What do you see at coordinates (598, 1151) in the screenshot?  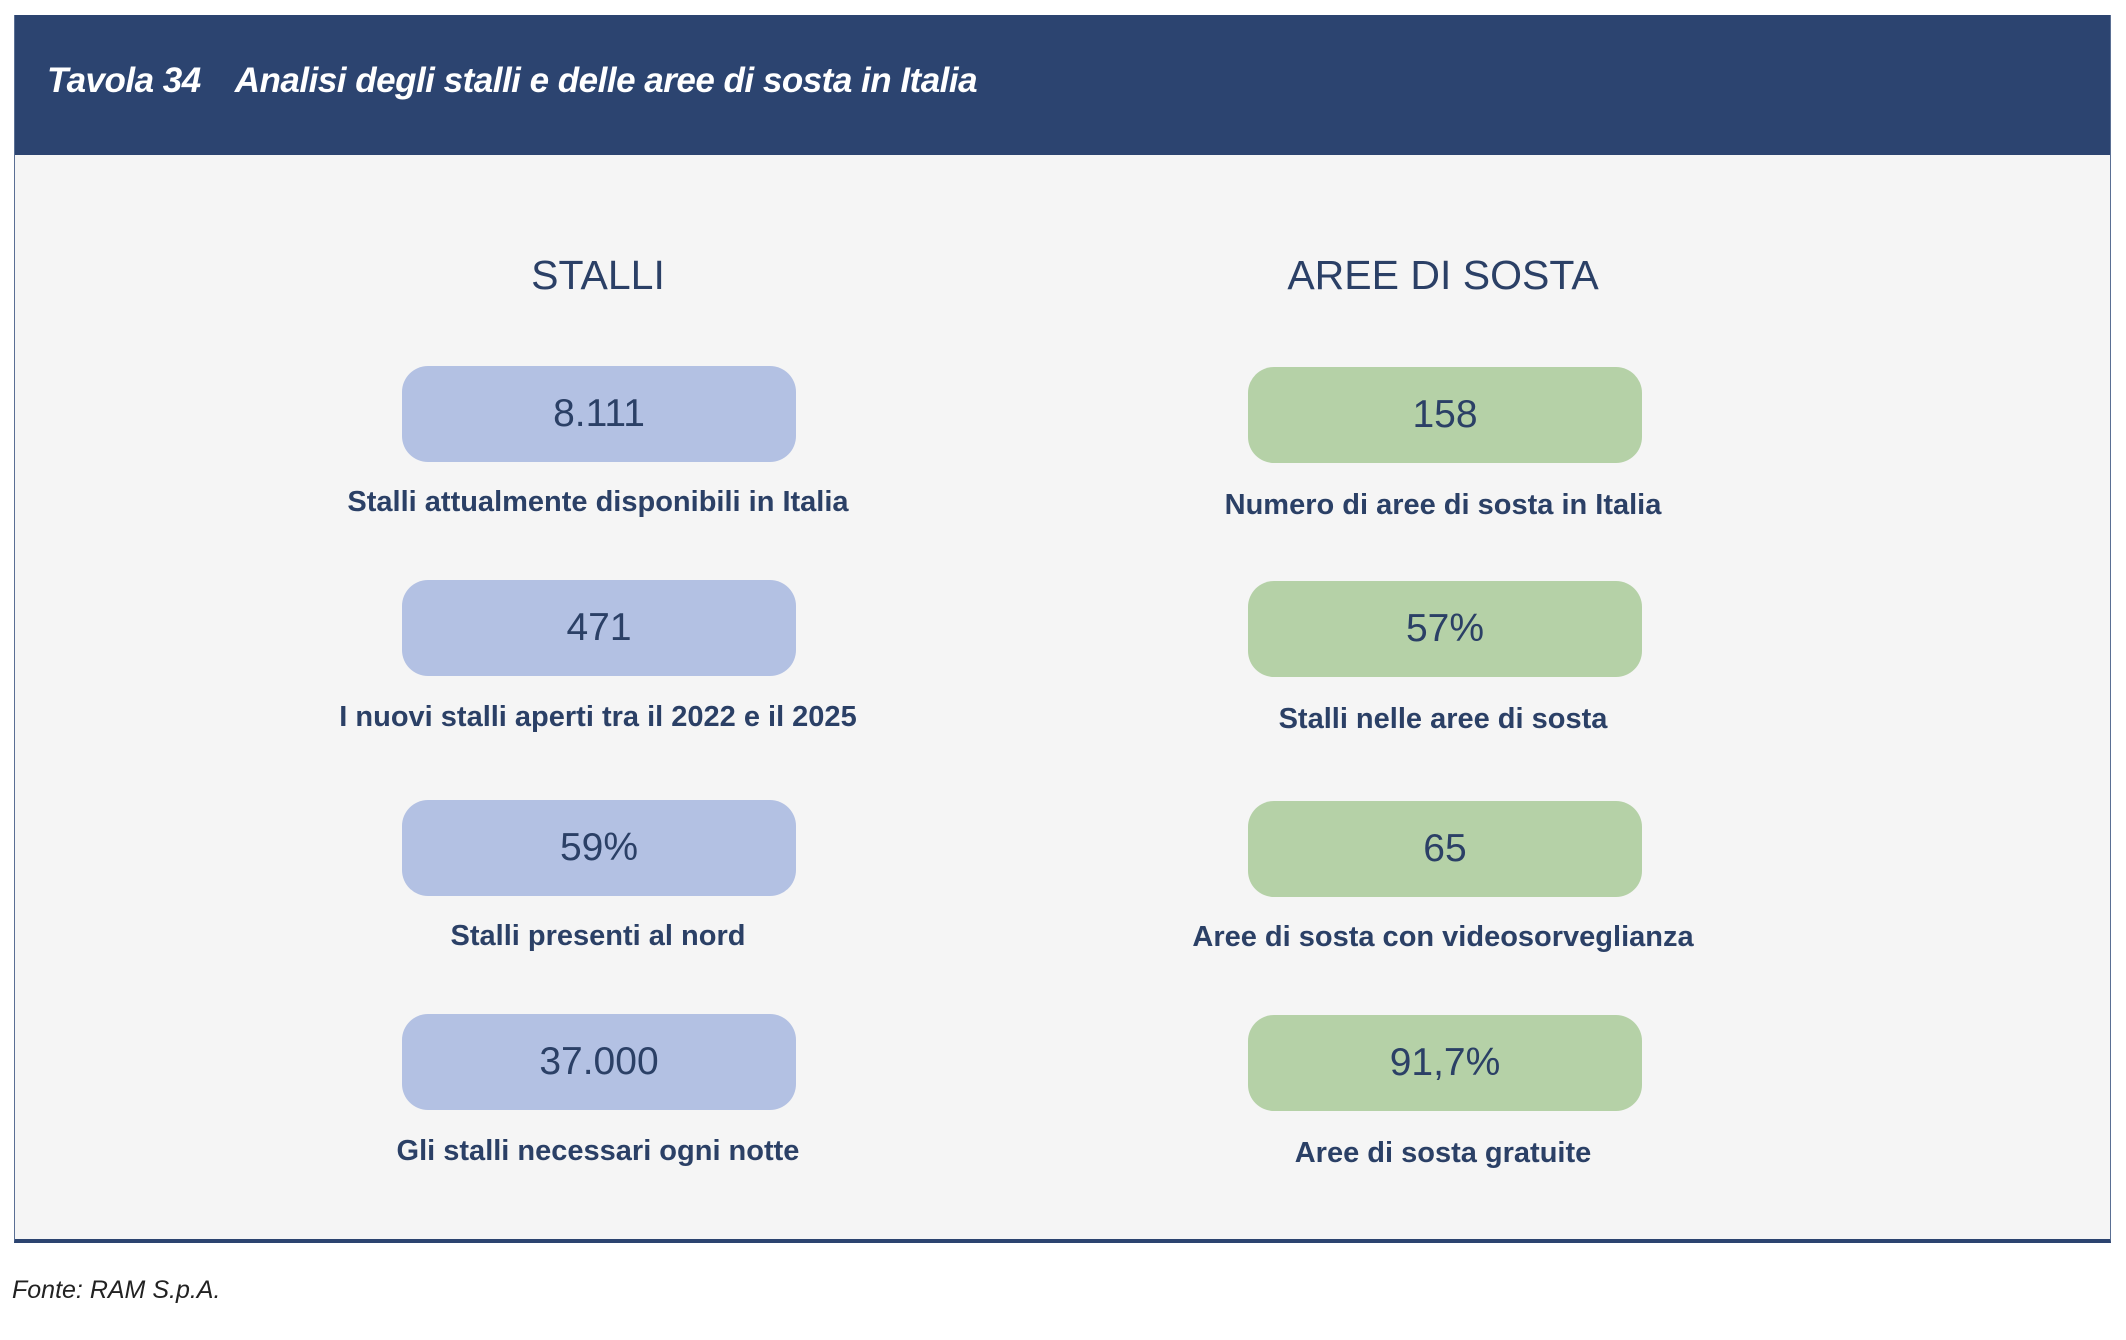 I see `stalli-label: Gli stalli necessari ogni notte` at bounding box center [598, 1151].